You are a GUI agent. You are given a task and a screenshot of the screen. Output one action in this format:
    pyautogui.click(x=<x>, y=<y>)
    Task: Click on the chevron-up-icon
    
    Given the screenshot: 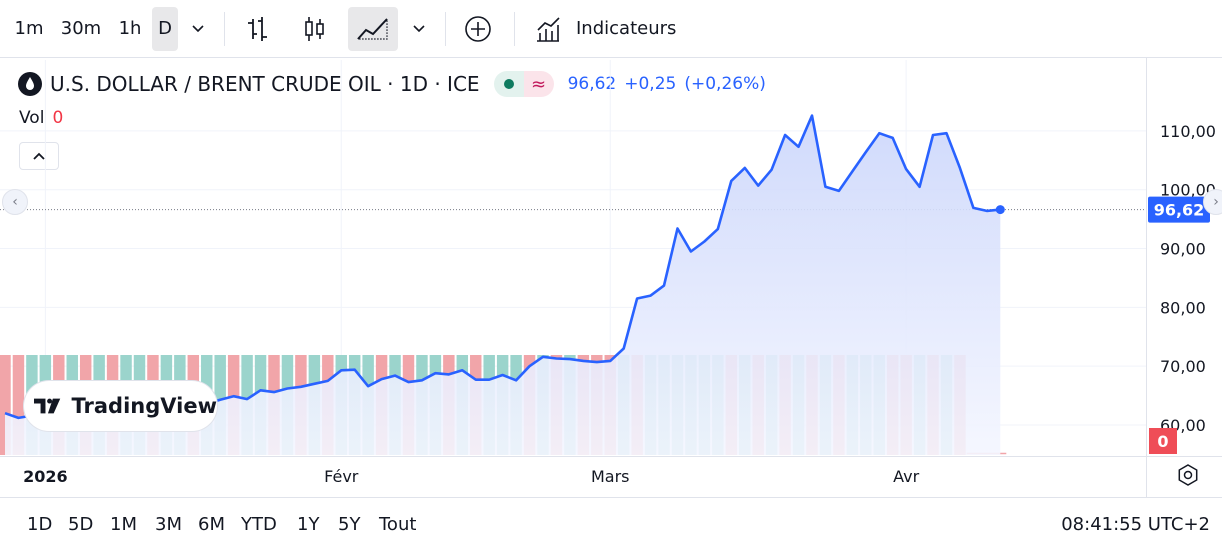 What is the action you would take?
    pyautogui.click(x=39, y=156)
    